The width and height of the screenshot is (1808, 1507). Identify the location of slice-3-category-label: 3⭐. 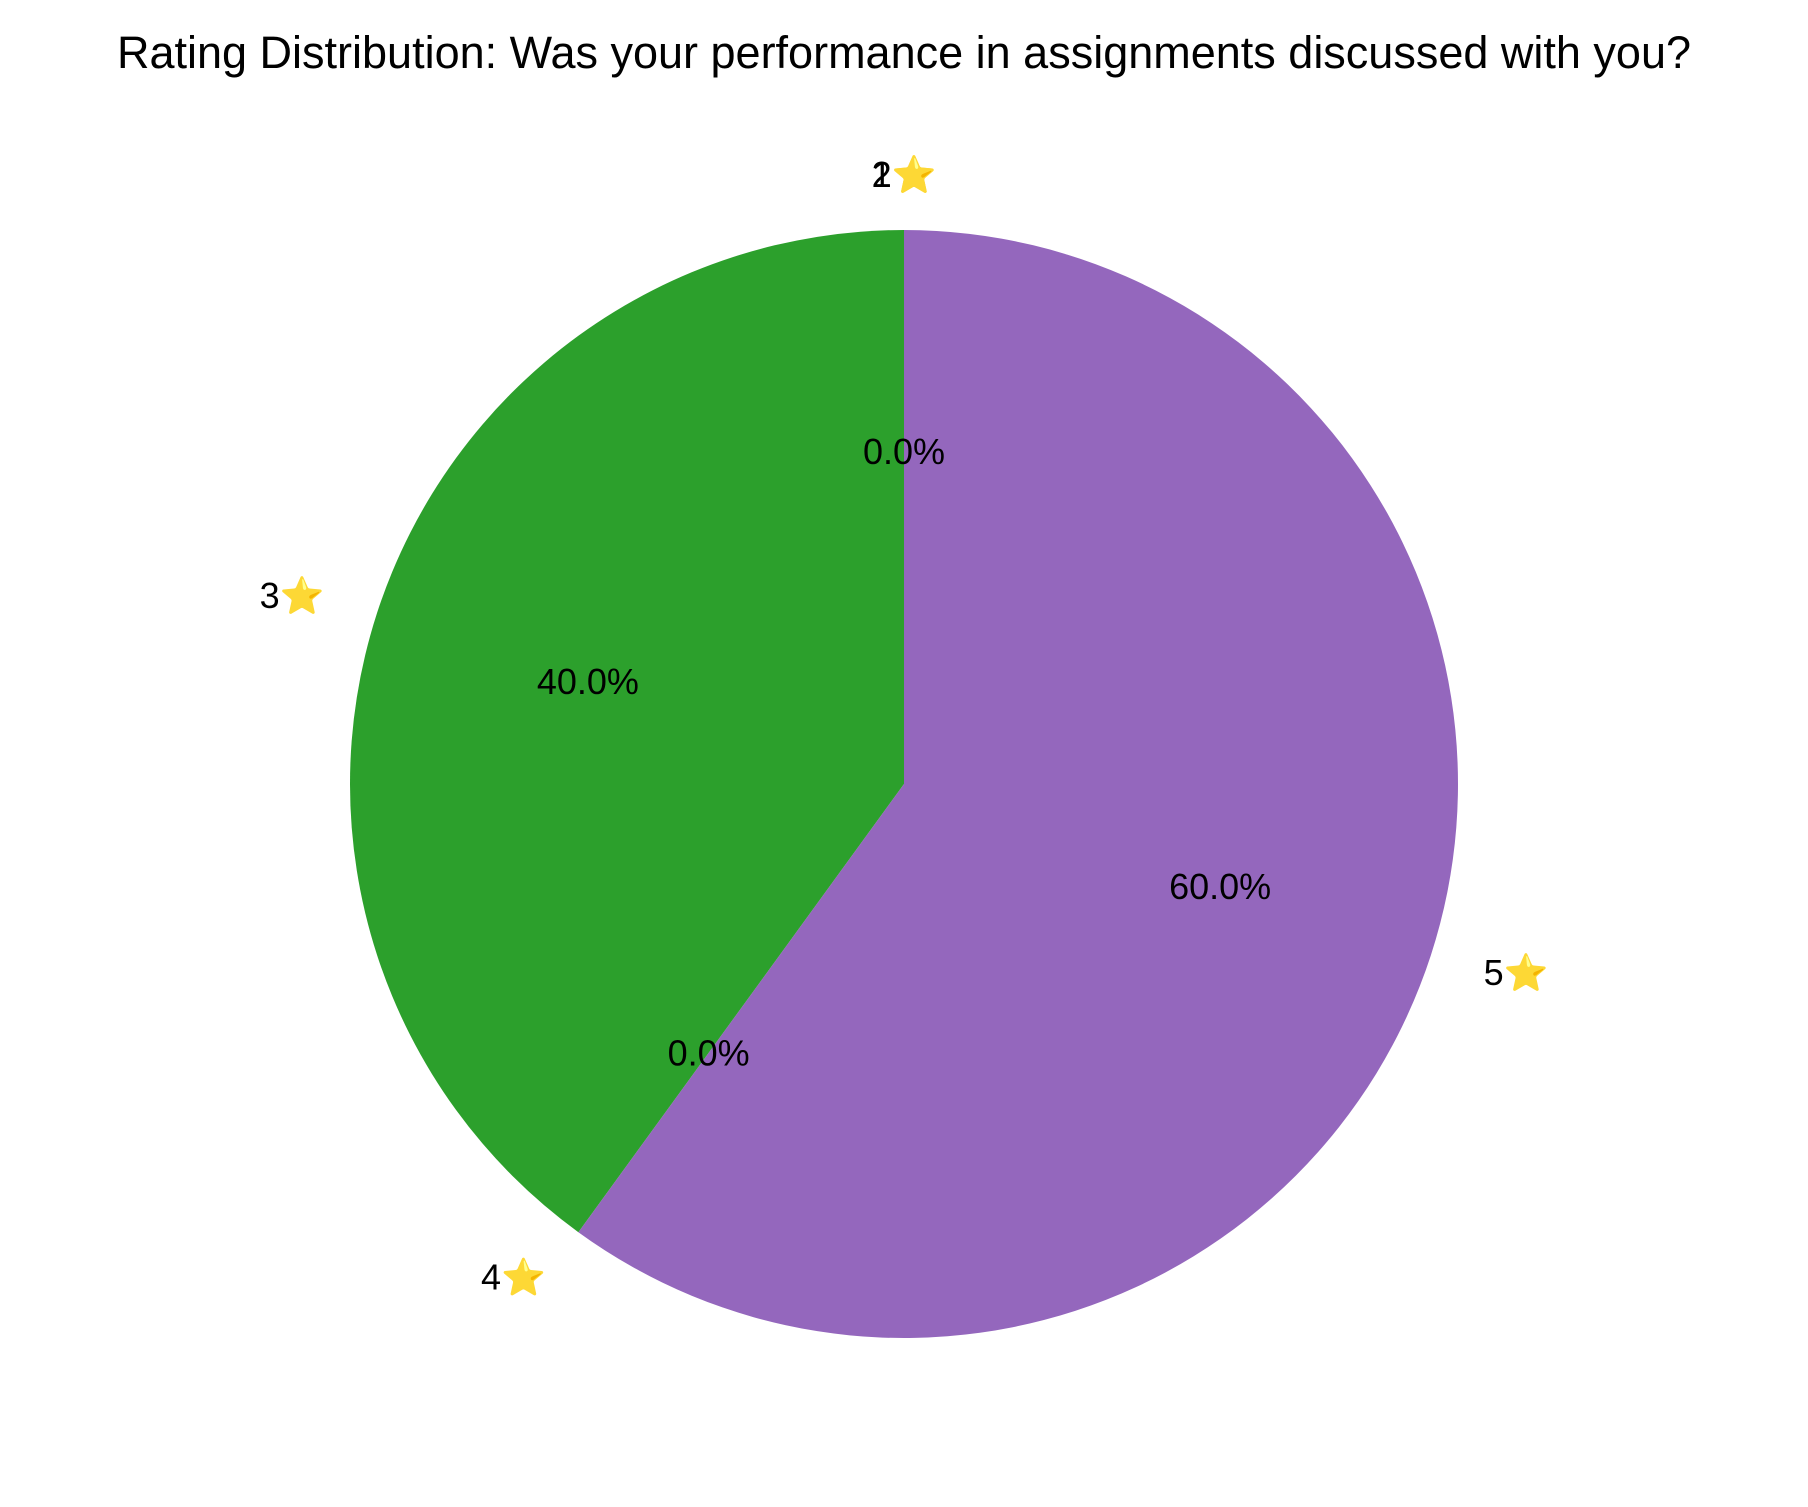
(292, 595).